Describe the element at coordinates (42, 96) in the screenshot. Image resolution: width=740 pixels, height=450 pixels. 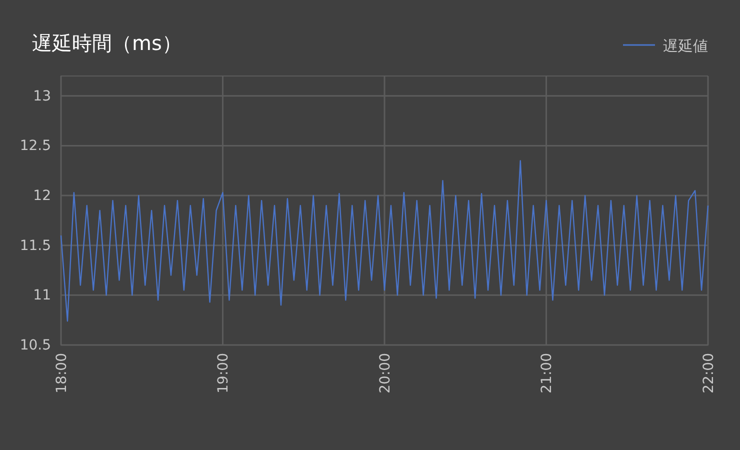
I see `y-tick-label: 13` at that location.